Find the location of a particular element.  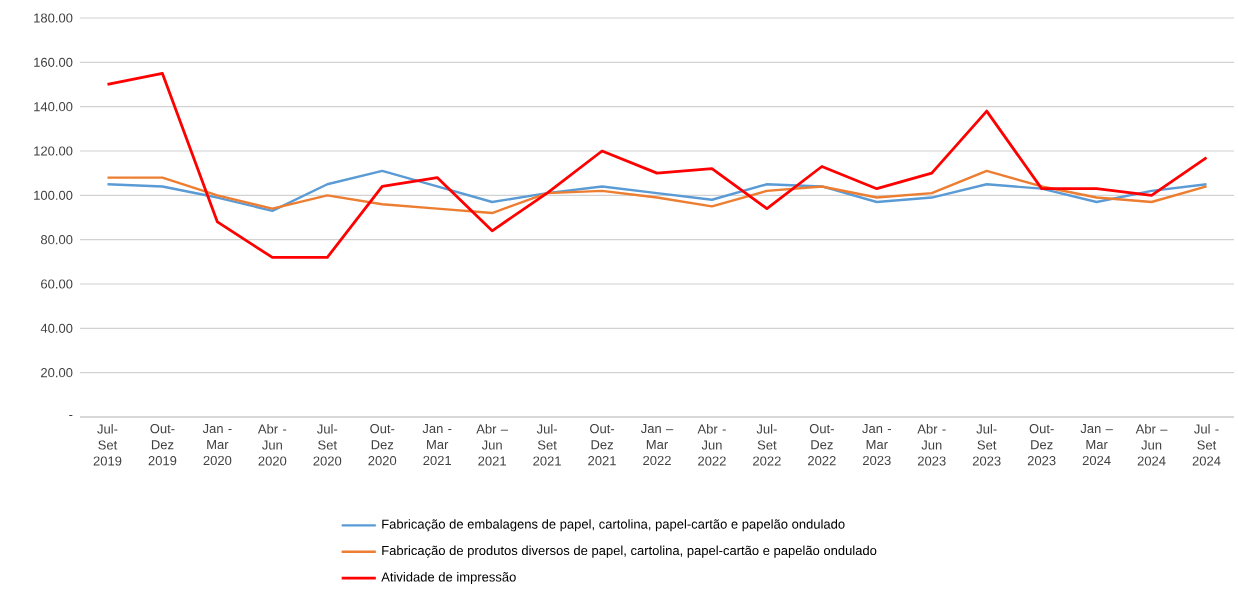

x-tick-label: Abr – Jun 2021 is located at coordinates (492, 445).